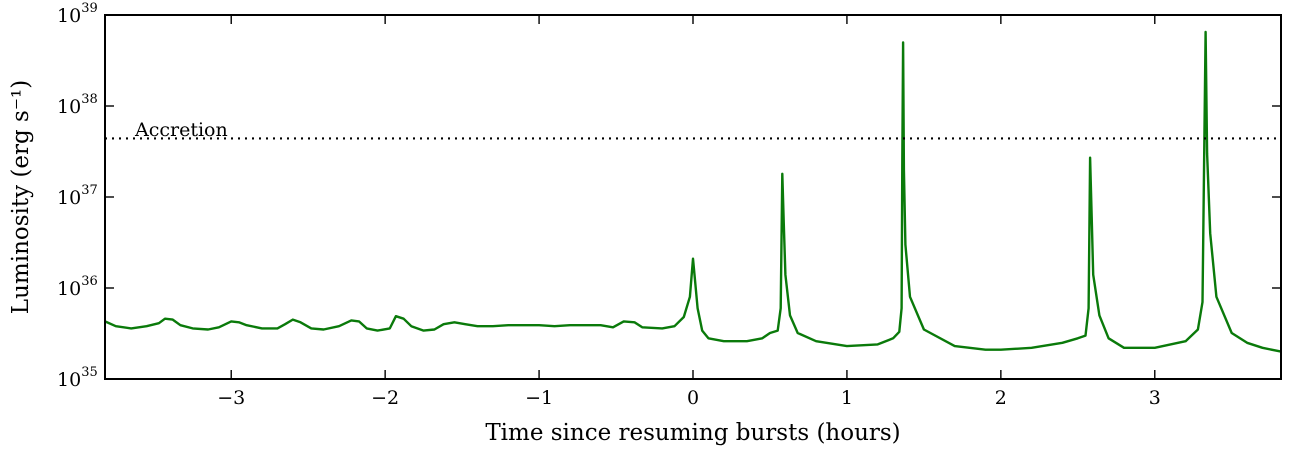  I want to click on x-tick-label: −2, so click(385, 398).